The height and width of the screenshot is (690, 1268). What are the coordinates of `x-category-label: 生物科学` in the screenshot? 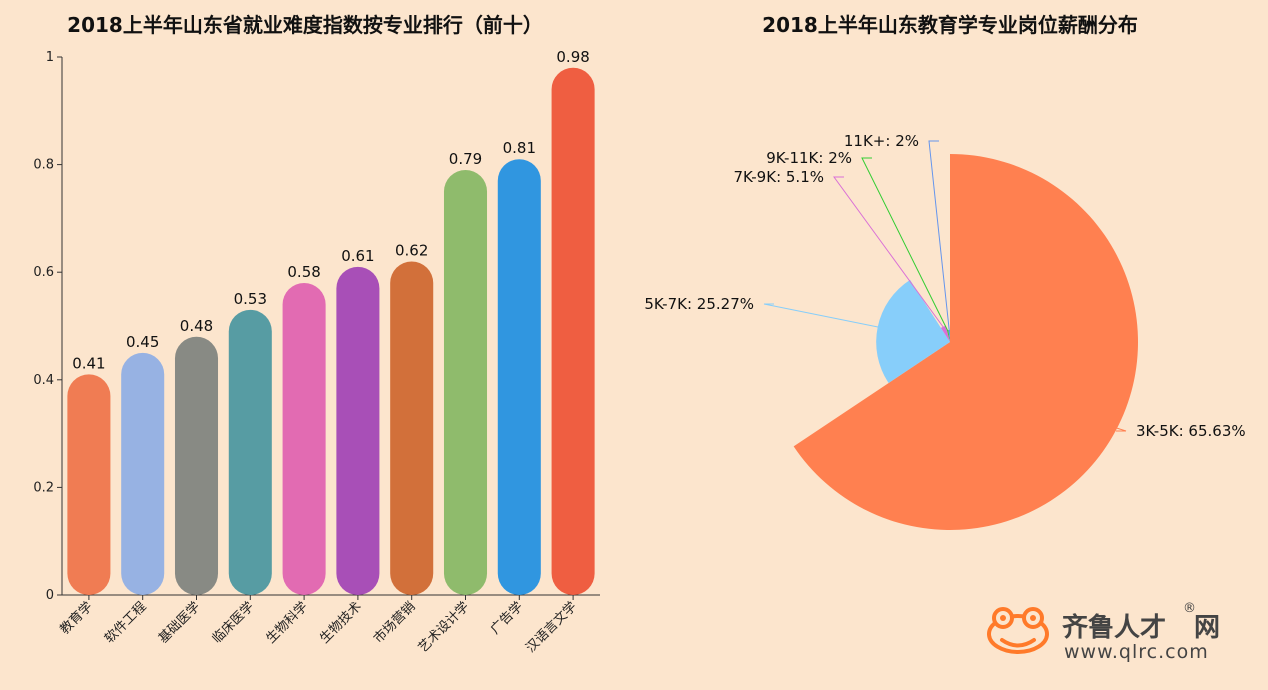 It's located at (287, 623).